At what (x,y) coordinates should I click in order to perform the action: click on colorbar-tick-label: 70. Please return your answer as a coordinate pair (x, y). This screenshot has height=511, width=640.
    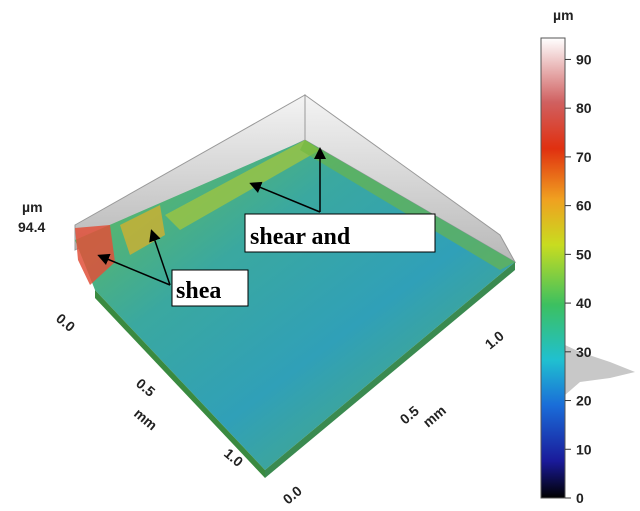
    Looking at the image, I should click on (584, 157).